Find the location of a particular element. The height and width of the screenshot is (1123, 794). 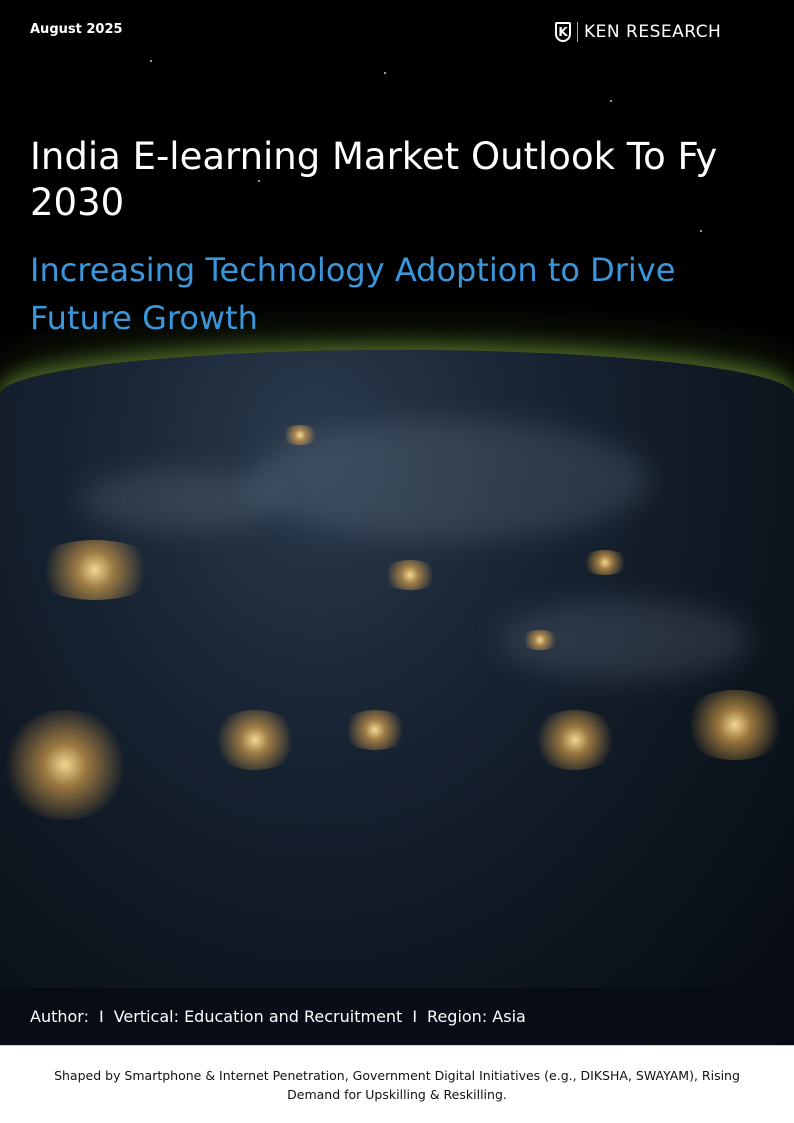

region-label: Region: Asia is located at coordinates (476, 1016).